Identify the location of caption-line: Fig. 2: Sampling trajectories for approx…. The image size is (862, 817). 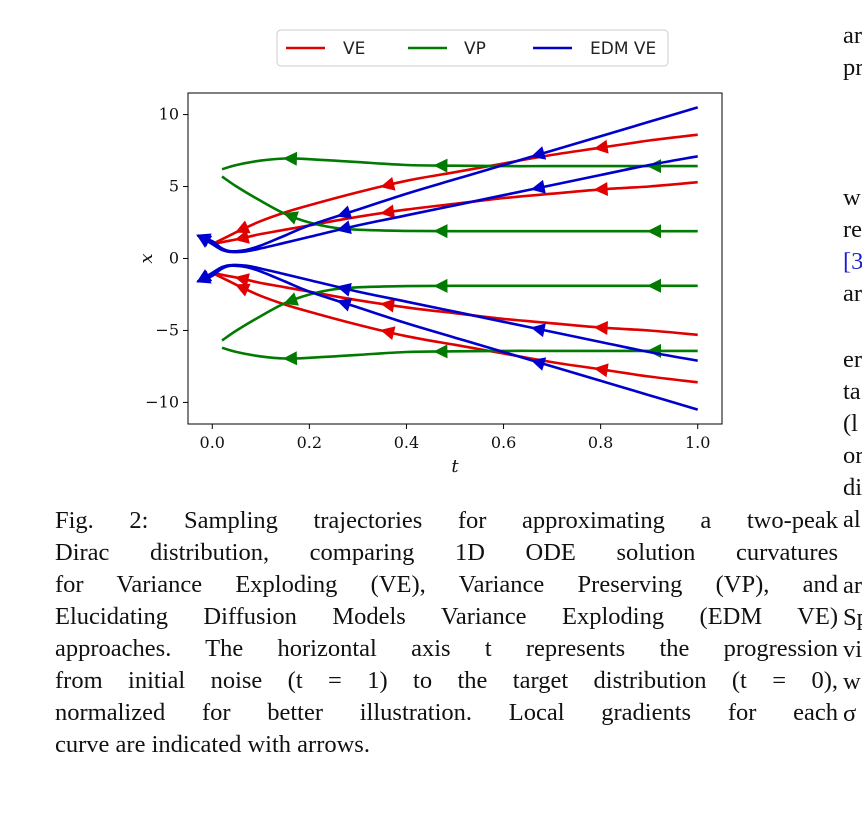
(446, 520).